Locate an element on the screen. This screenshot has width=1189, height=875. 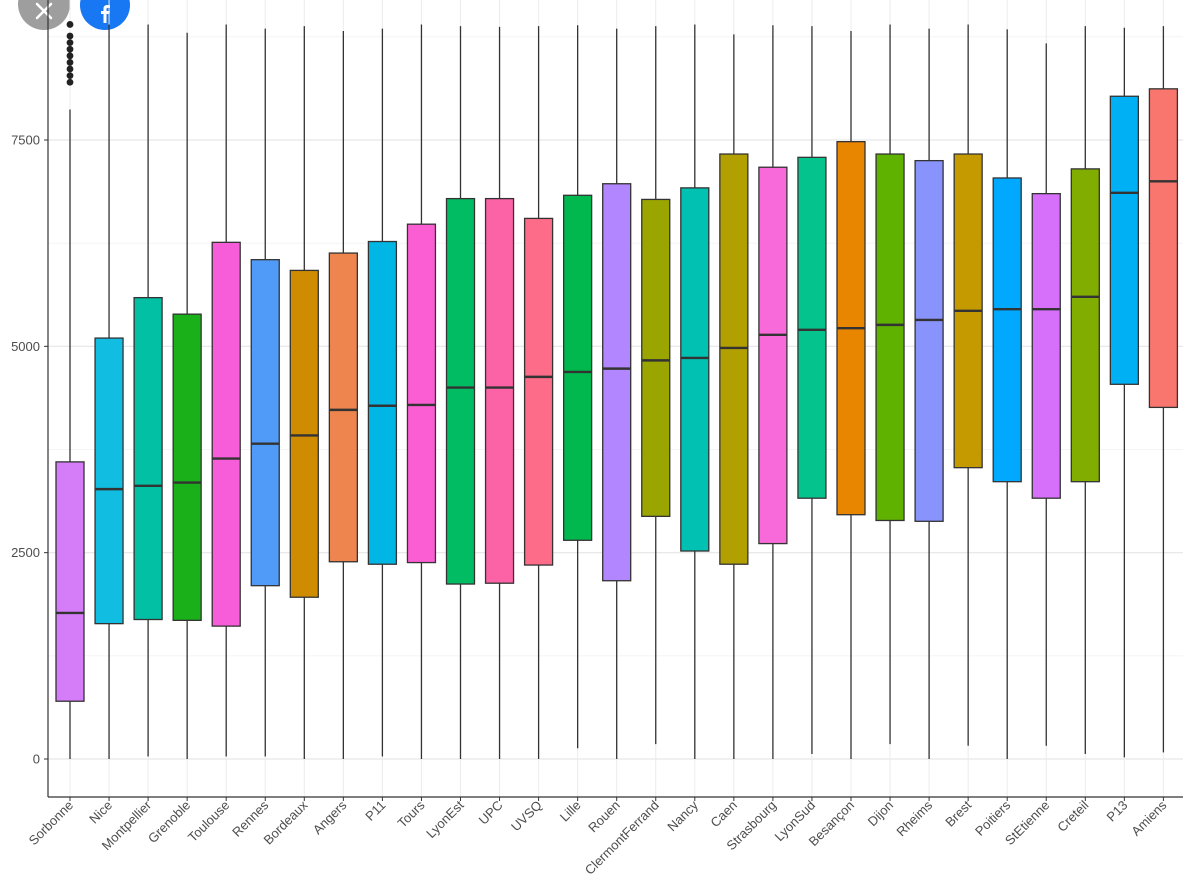
x-tick-label: Amiens is located at coordinates (1149, 818).